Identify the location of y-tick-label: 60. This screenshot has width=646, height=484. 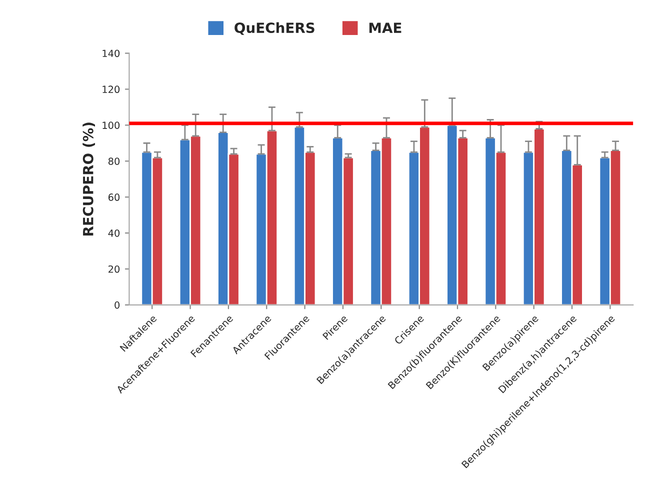
(114, 197).